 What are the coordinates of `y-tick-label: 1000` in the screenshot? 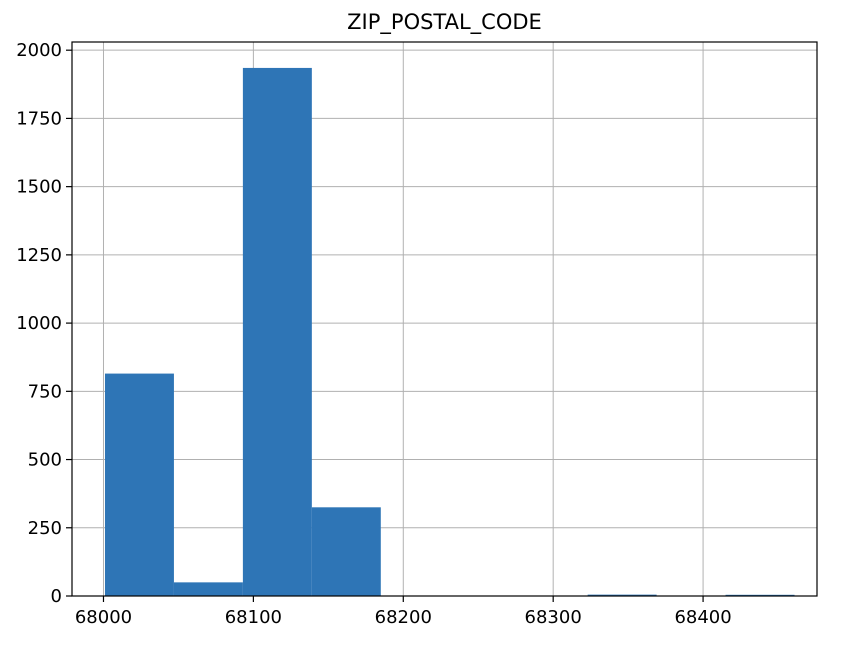 It's located at (39, 323).